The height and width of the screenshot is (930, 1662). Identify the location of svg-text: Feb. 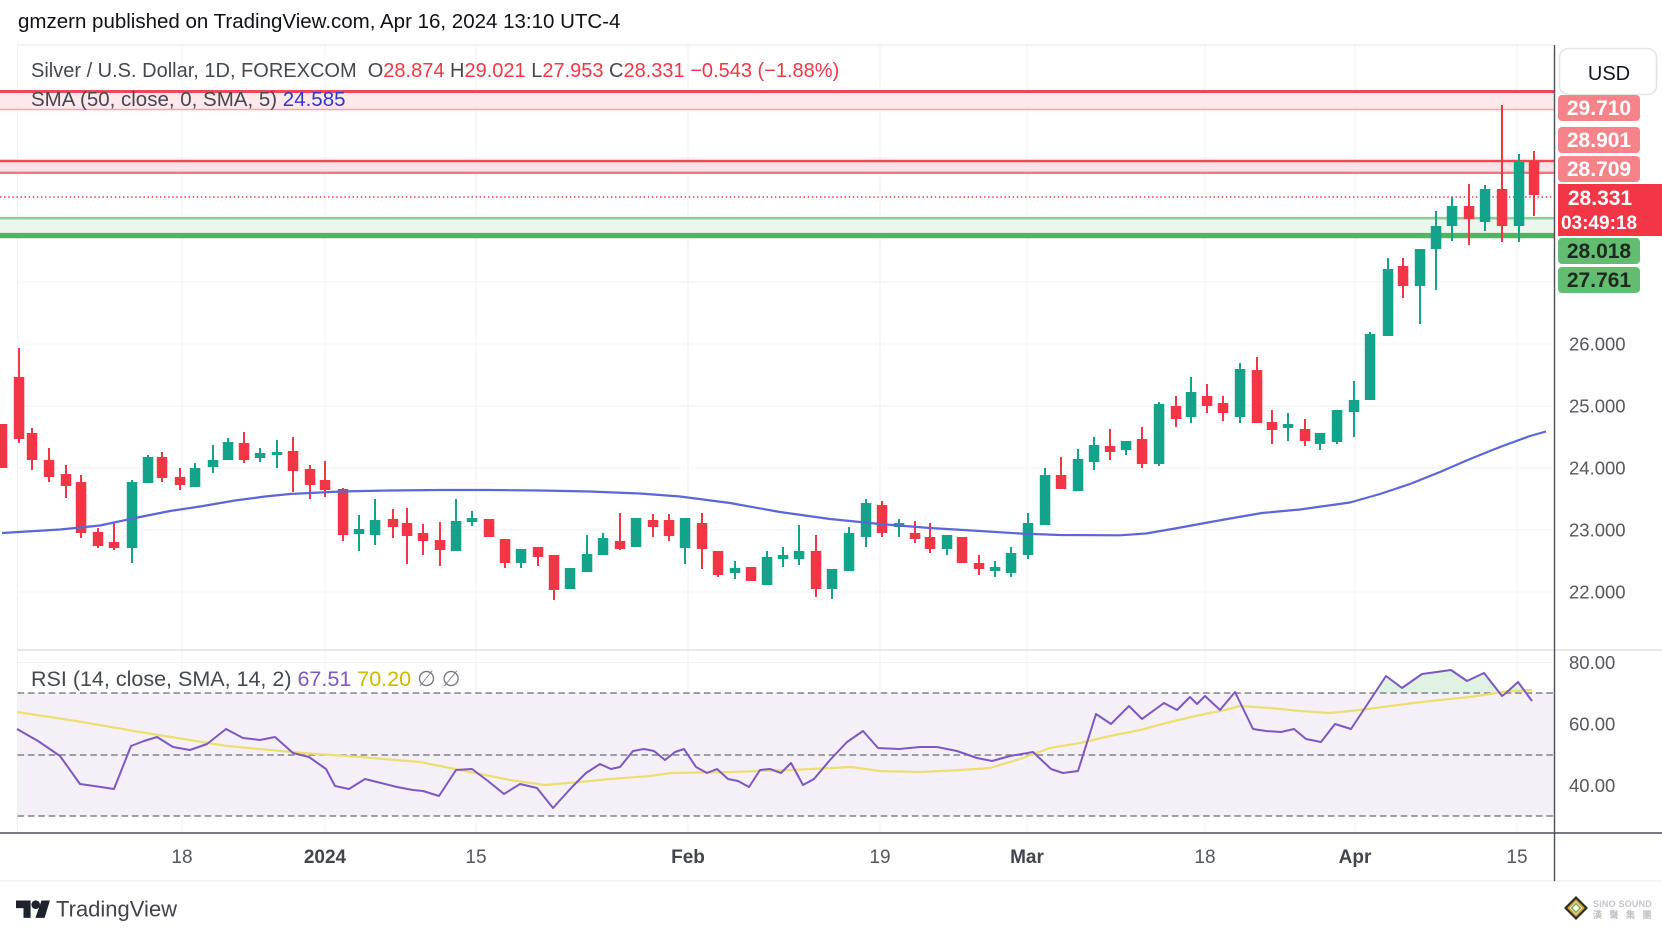
(688, 857).